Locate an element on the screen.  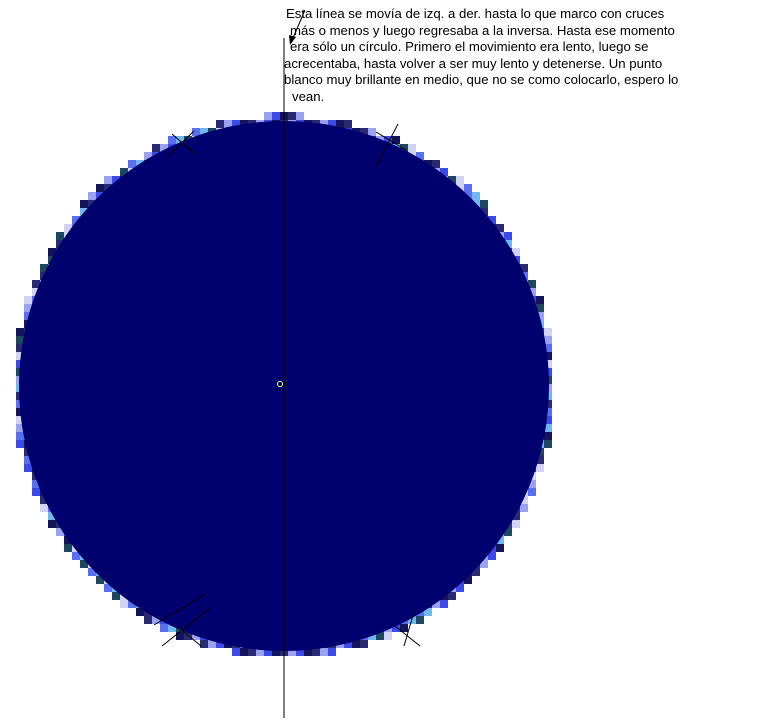
note-line: vean. is located at coordinates (308, 96).